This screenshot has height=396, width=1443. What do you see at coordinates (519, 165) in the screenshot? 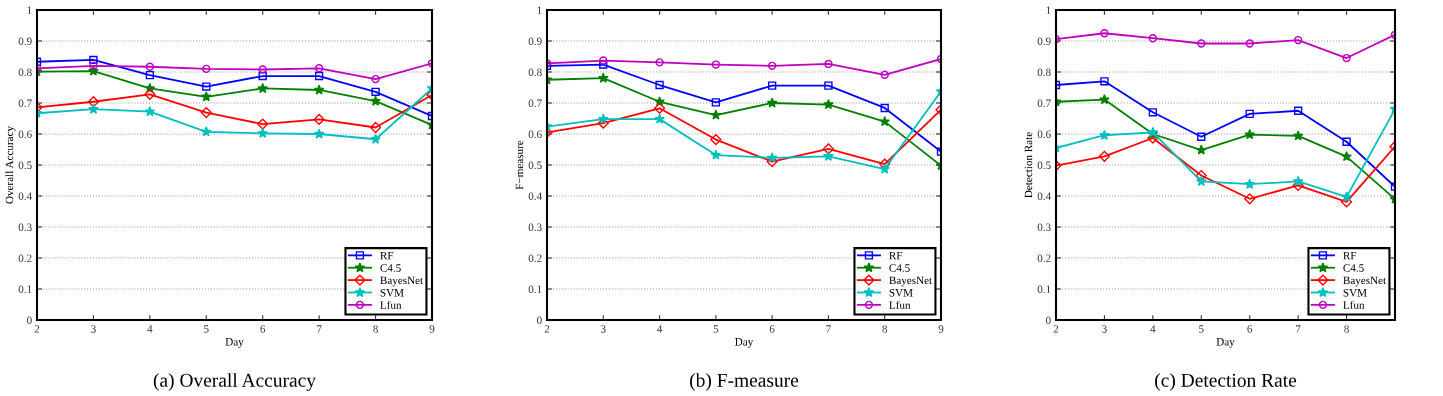
I see `y-axis-title: F−measure` at bounding box center [519, 165].